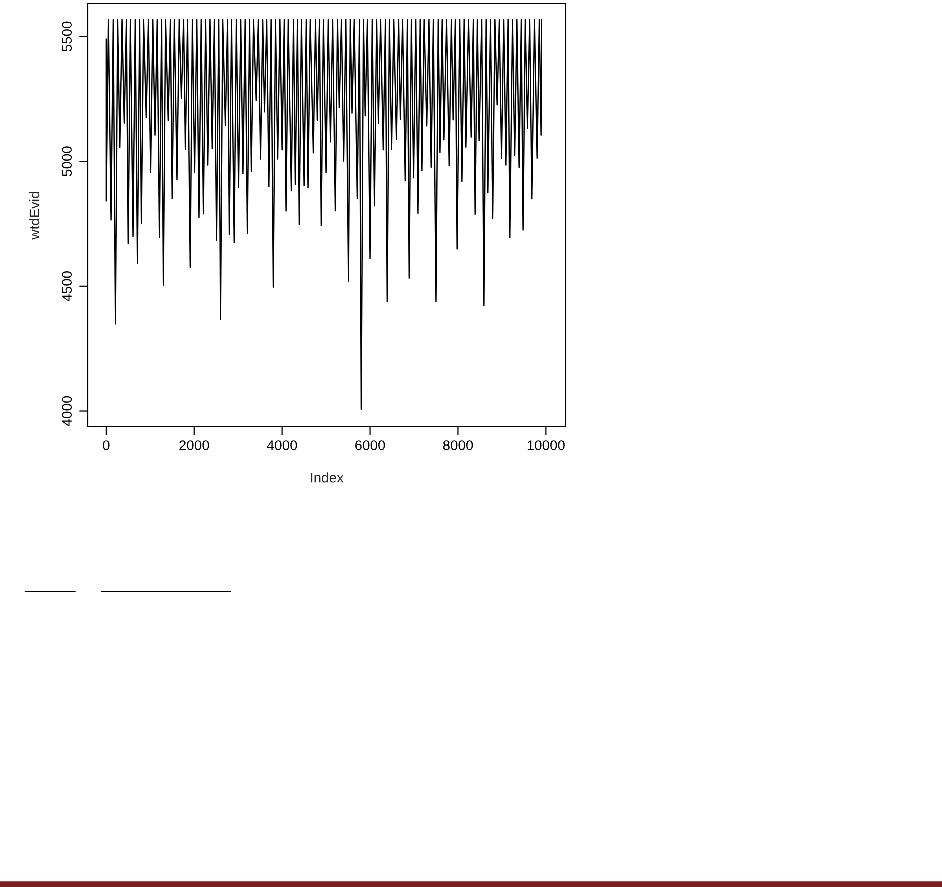  What do you see at coordinates (67, 37) in the screenshot?
I see `y-tick-label: 5500` at bounding box center [67, 37].